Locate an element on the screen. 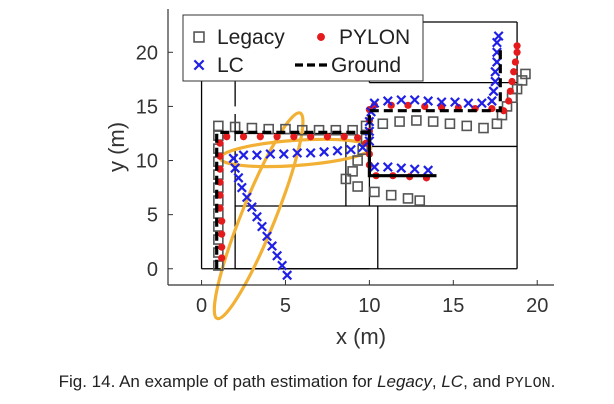 The height and width of the screenshot is (404, 614). y-tick-label-1: 5 is located at coordinates (152, 216).